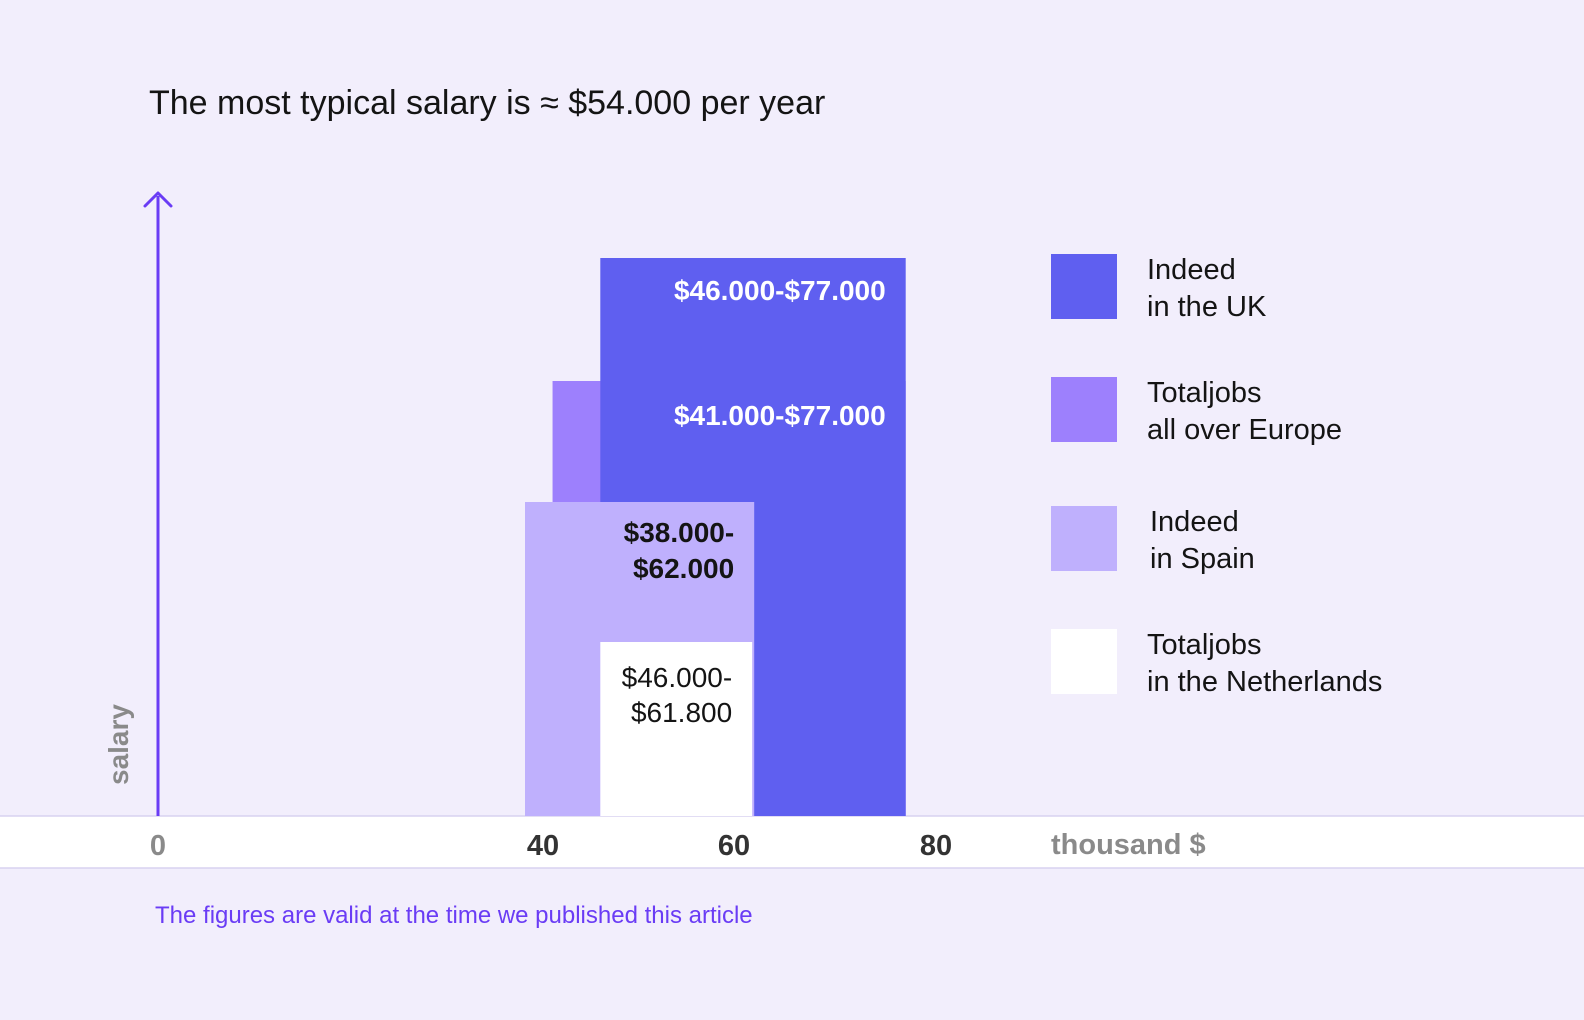 The image size is (1584, 1020). I want to click on bar-3-value-label: $38.000-, so click(679, 532).